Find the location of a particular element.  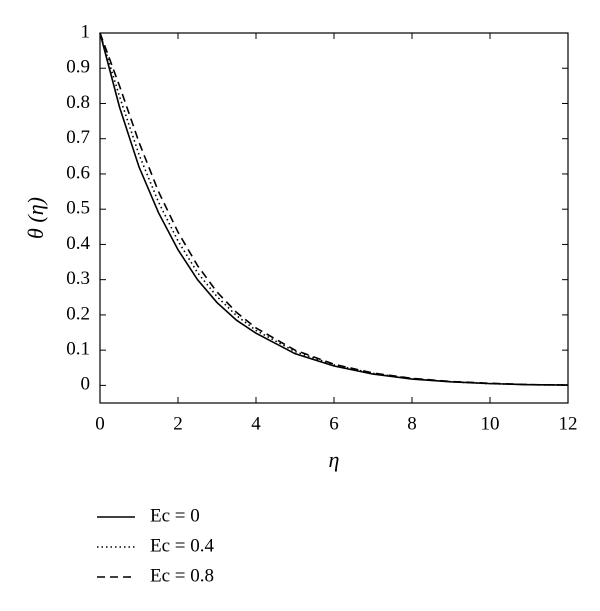

legend-label: Ec = 0.4 is located at coordinates (182, 545).